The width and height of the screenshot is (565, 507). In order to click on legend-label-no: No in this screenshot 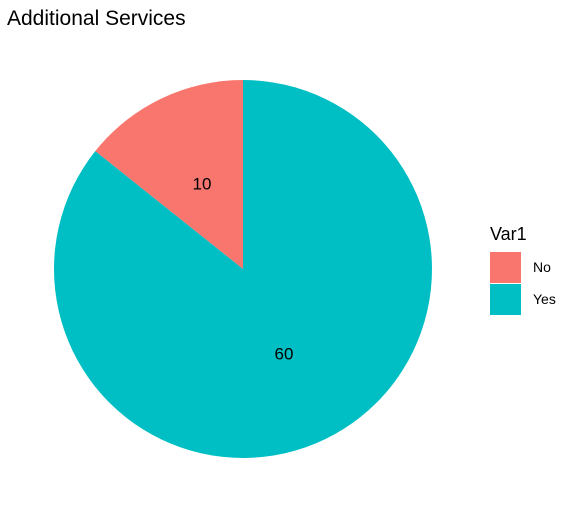, I will do `click(542, 267)`.